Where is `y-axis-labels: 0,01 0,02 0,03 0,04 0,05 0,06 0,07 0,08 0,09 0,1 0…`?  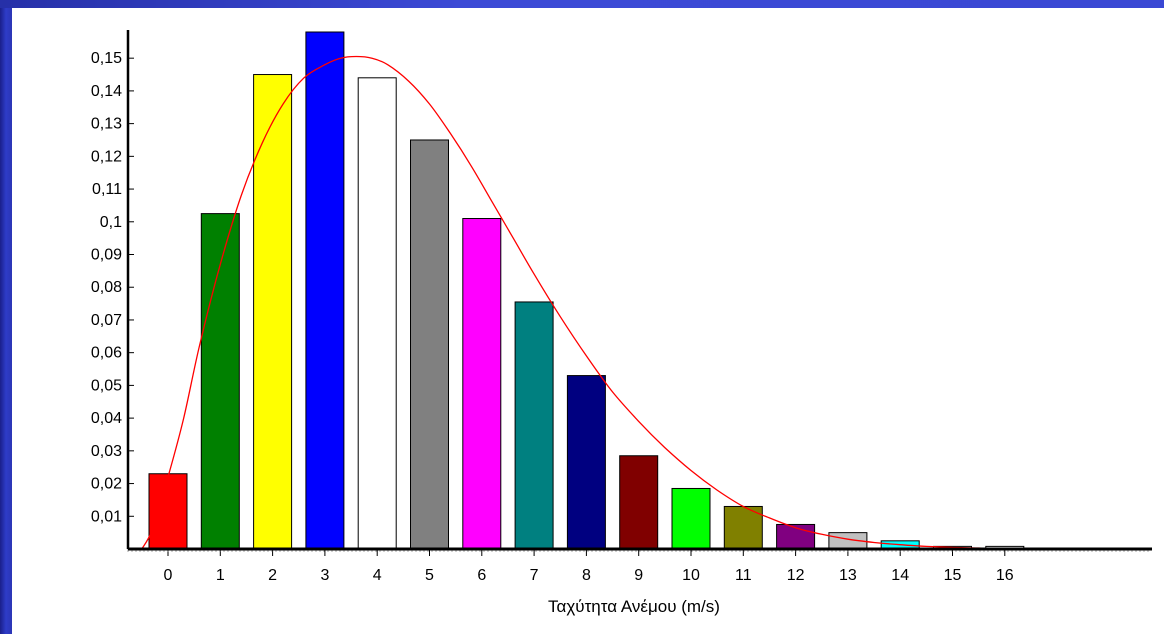 y-axis-labels: 0,01 0,02 0,03 0,04 0,05 0,06 0,07 0,08 0,09 0,1 0… is located at coordinates (106, 287).